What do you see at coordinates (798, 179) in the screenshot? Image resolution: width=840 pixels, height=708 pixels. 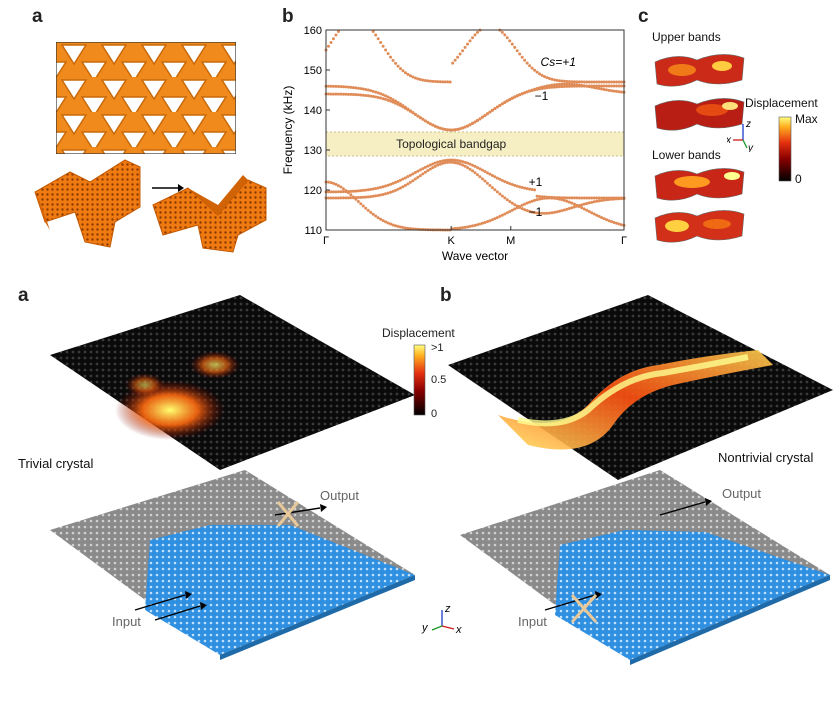 I see `cbar-min-label-c: 0` at bounding box center [798, 179].